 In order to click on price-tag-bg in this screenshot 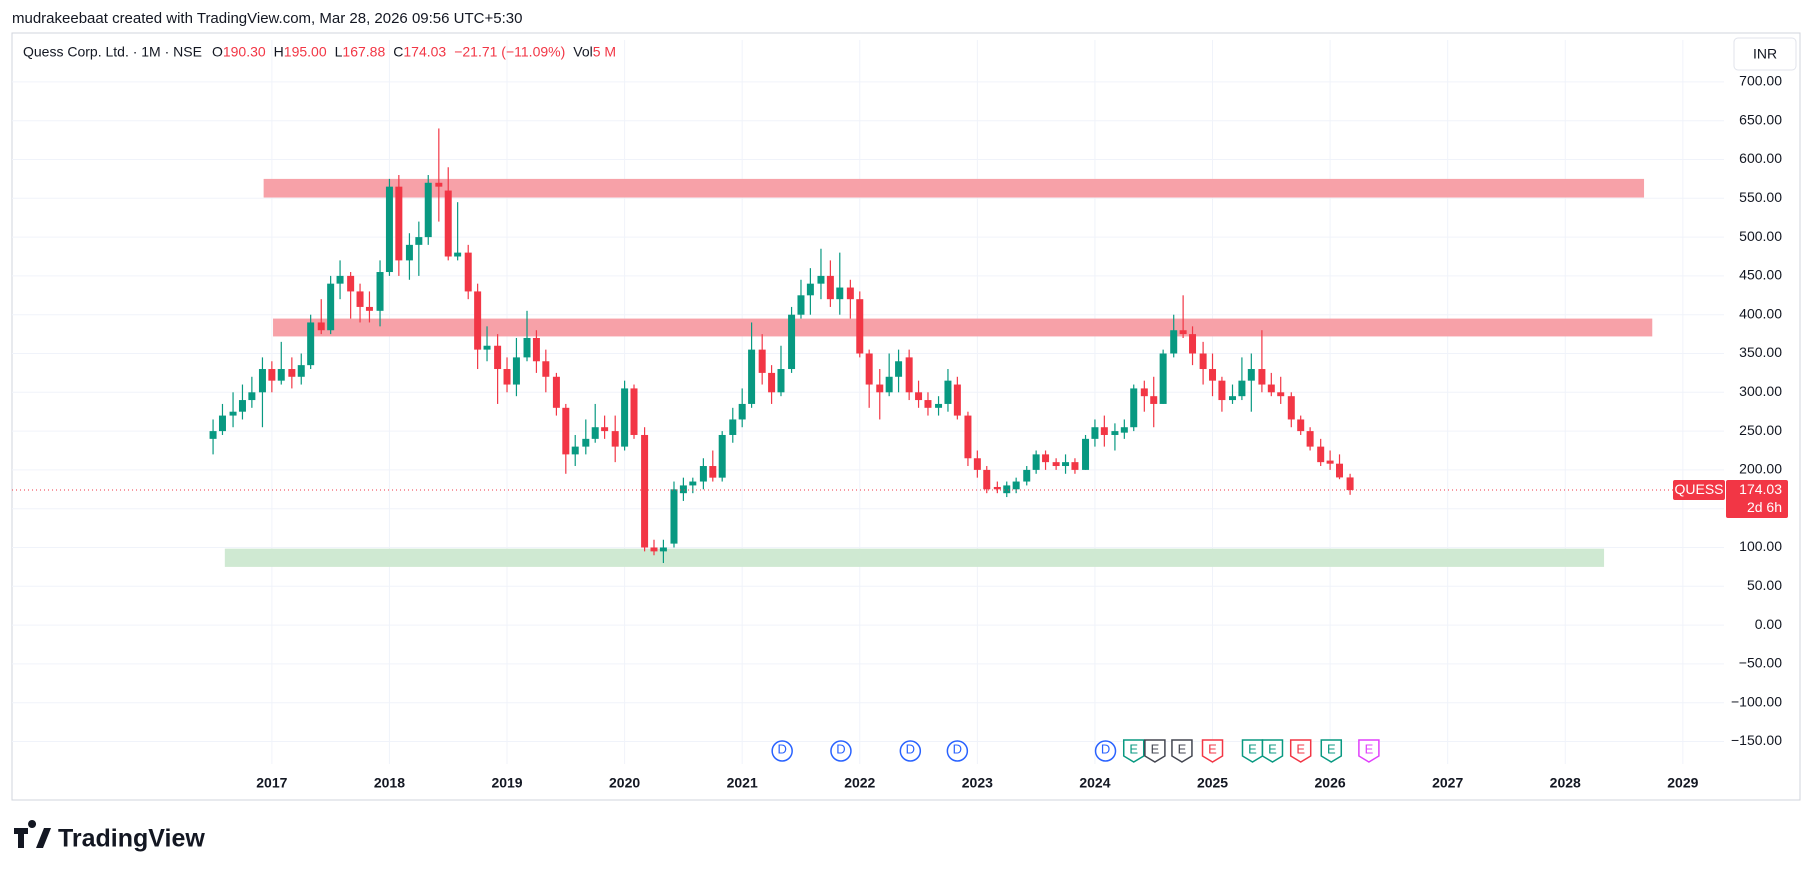, I will do `click(1757, 499)`.